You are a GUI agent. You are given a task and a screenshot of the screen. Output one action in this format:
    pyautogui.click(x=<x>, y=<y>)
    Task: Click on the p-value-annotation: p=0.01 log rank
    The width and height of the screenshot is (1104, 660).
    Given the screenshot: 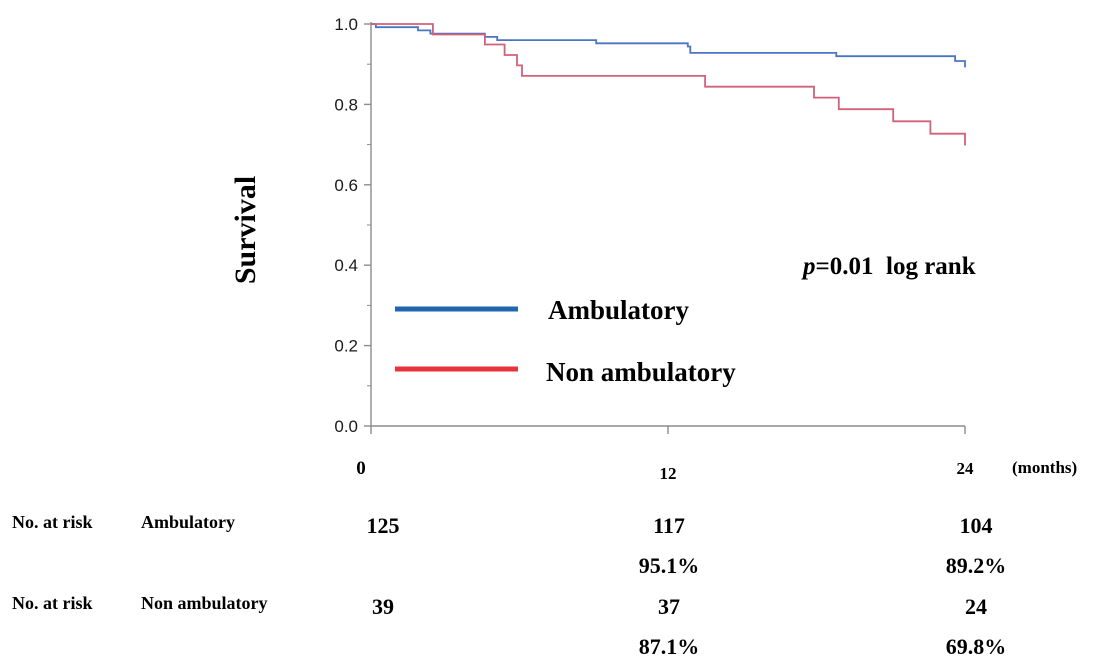 What is the action you would take?
    pyautogui.click(x=888, y=266)
    